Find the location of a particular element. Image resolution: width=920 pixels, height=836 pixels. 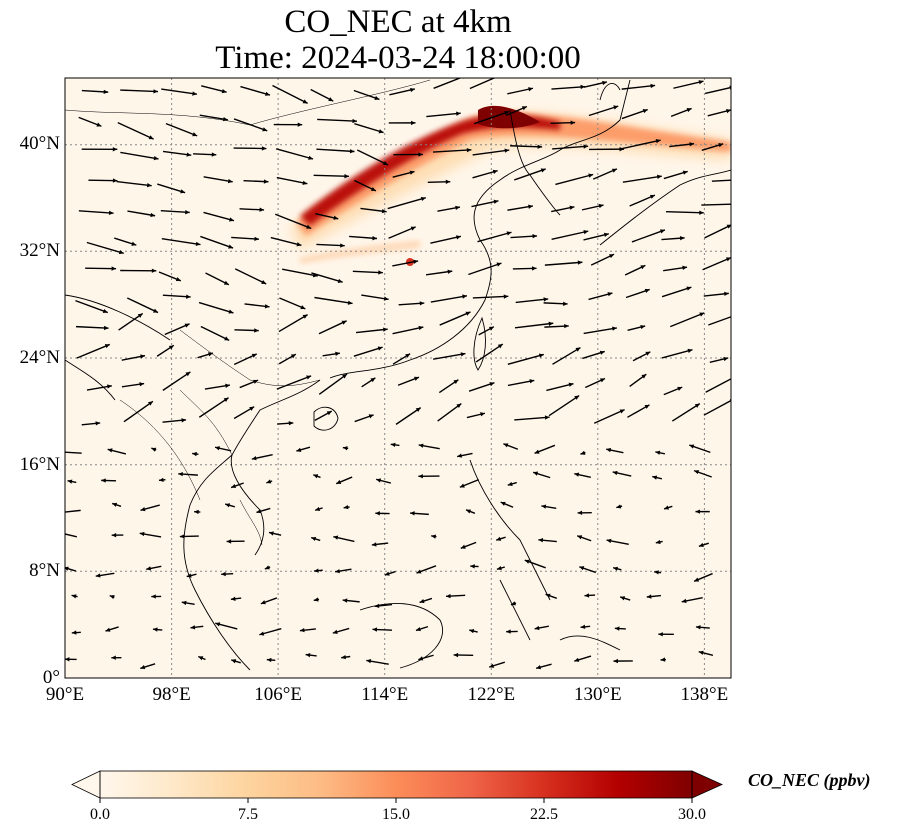

y-tick-40n: 40°N is located at coordinates (39, 143).